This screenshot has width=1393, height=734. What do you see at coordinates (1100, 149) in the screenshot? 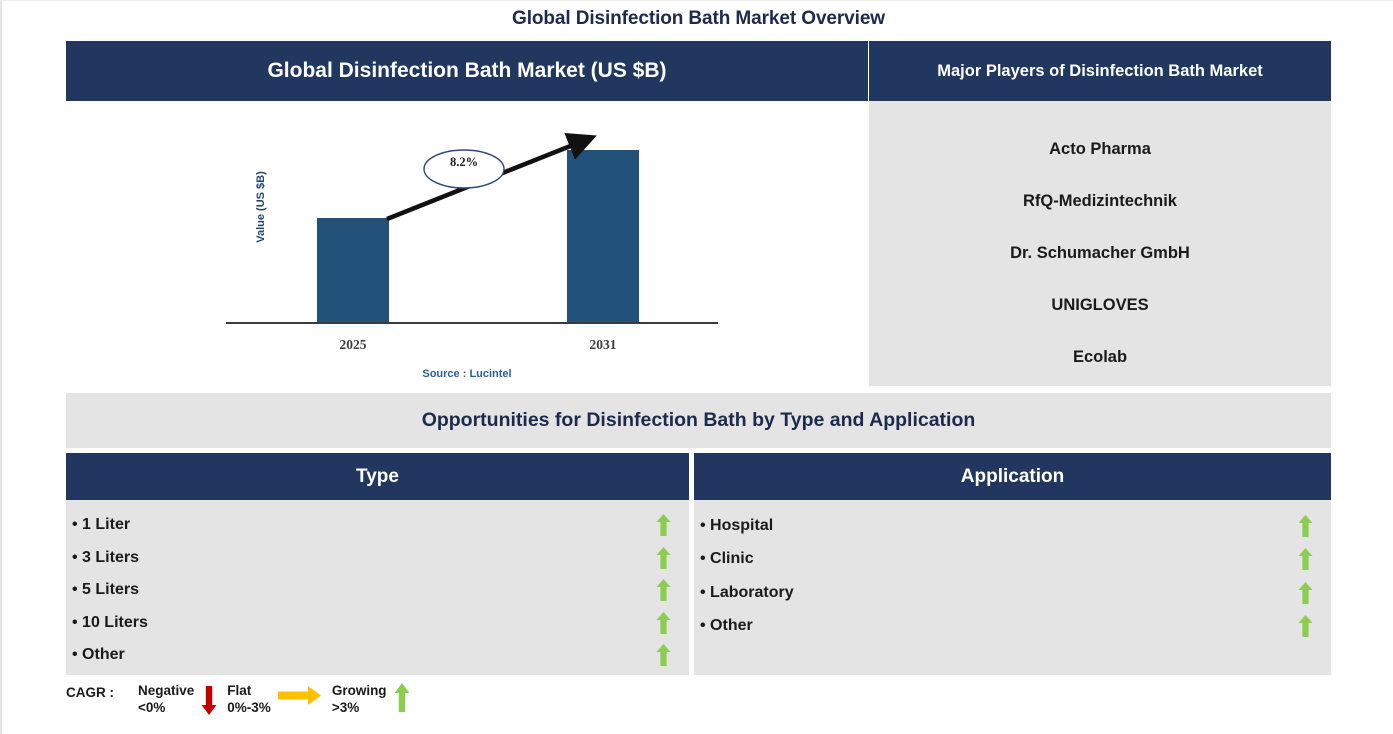
I see `list-item: Acto Pharma` at bounding box center [1100, 149].